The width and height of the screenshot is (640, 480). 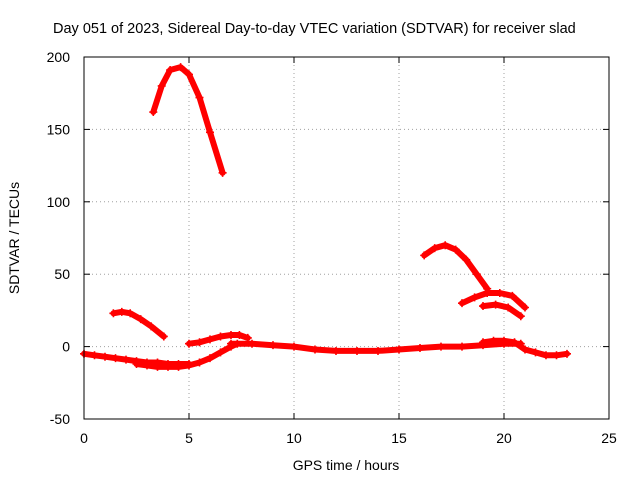 What do you see at coordinates (59, 57) in the screenshot?
I see `y-tick-label: 200` at bounding box center [59, 57].